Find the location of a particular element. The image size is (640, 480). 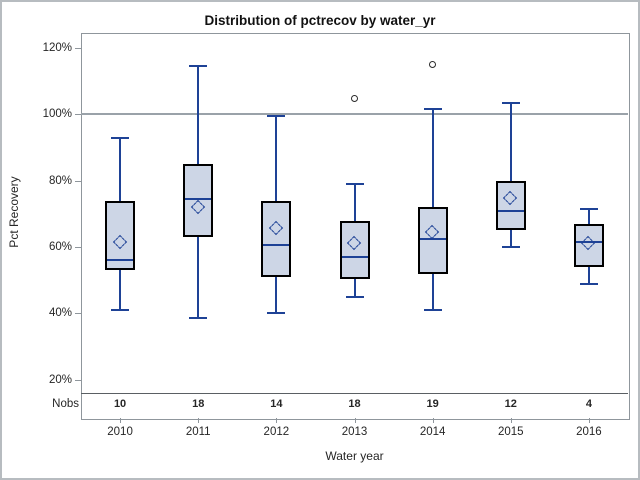

nobs-value-2016: 4 is located at coordinates (588, 404).